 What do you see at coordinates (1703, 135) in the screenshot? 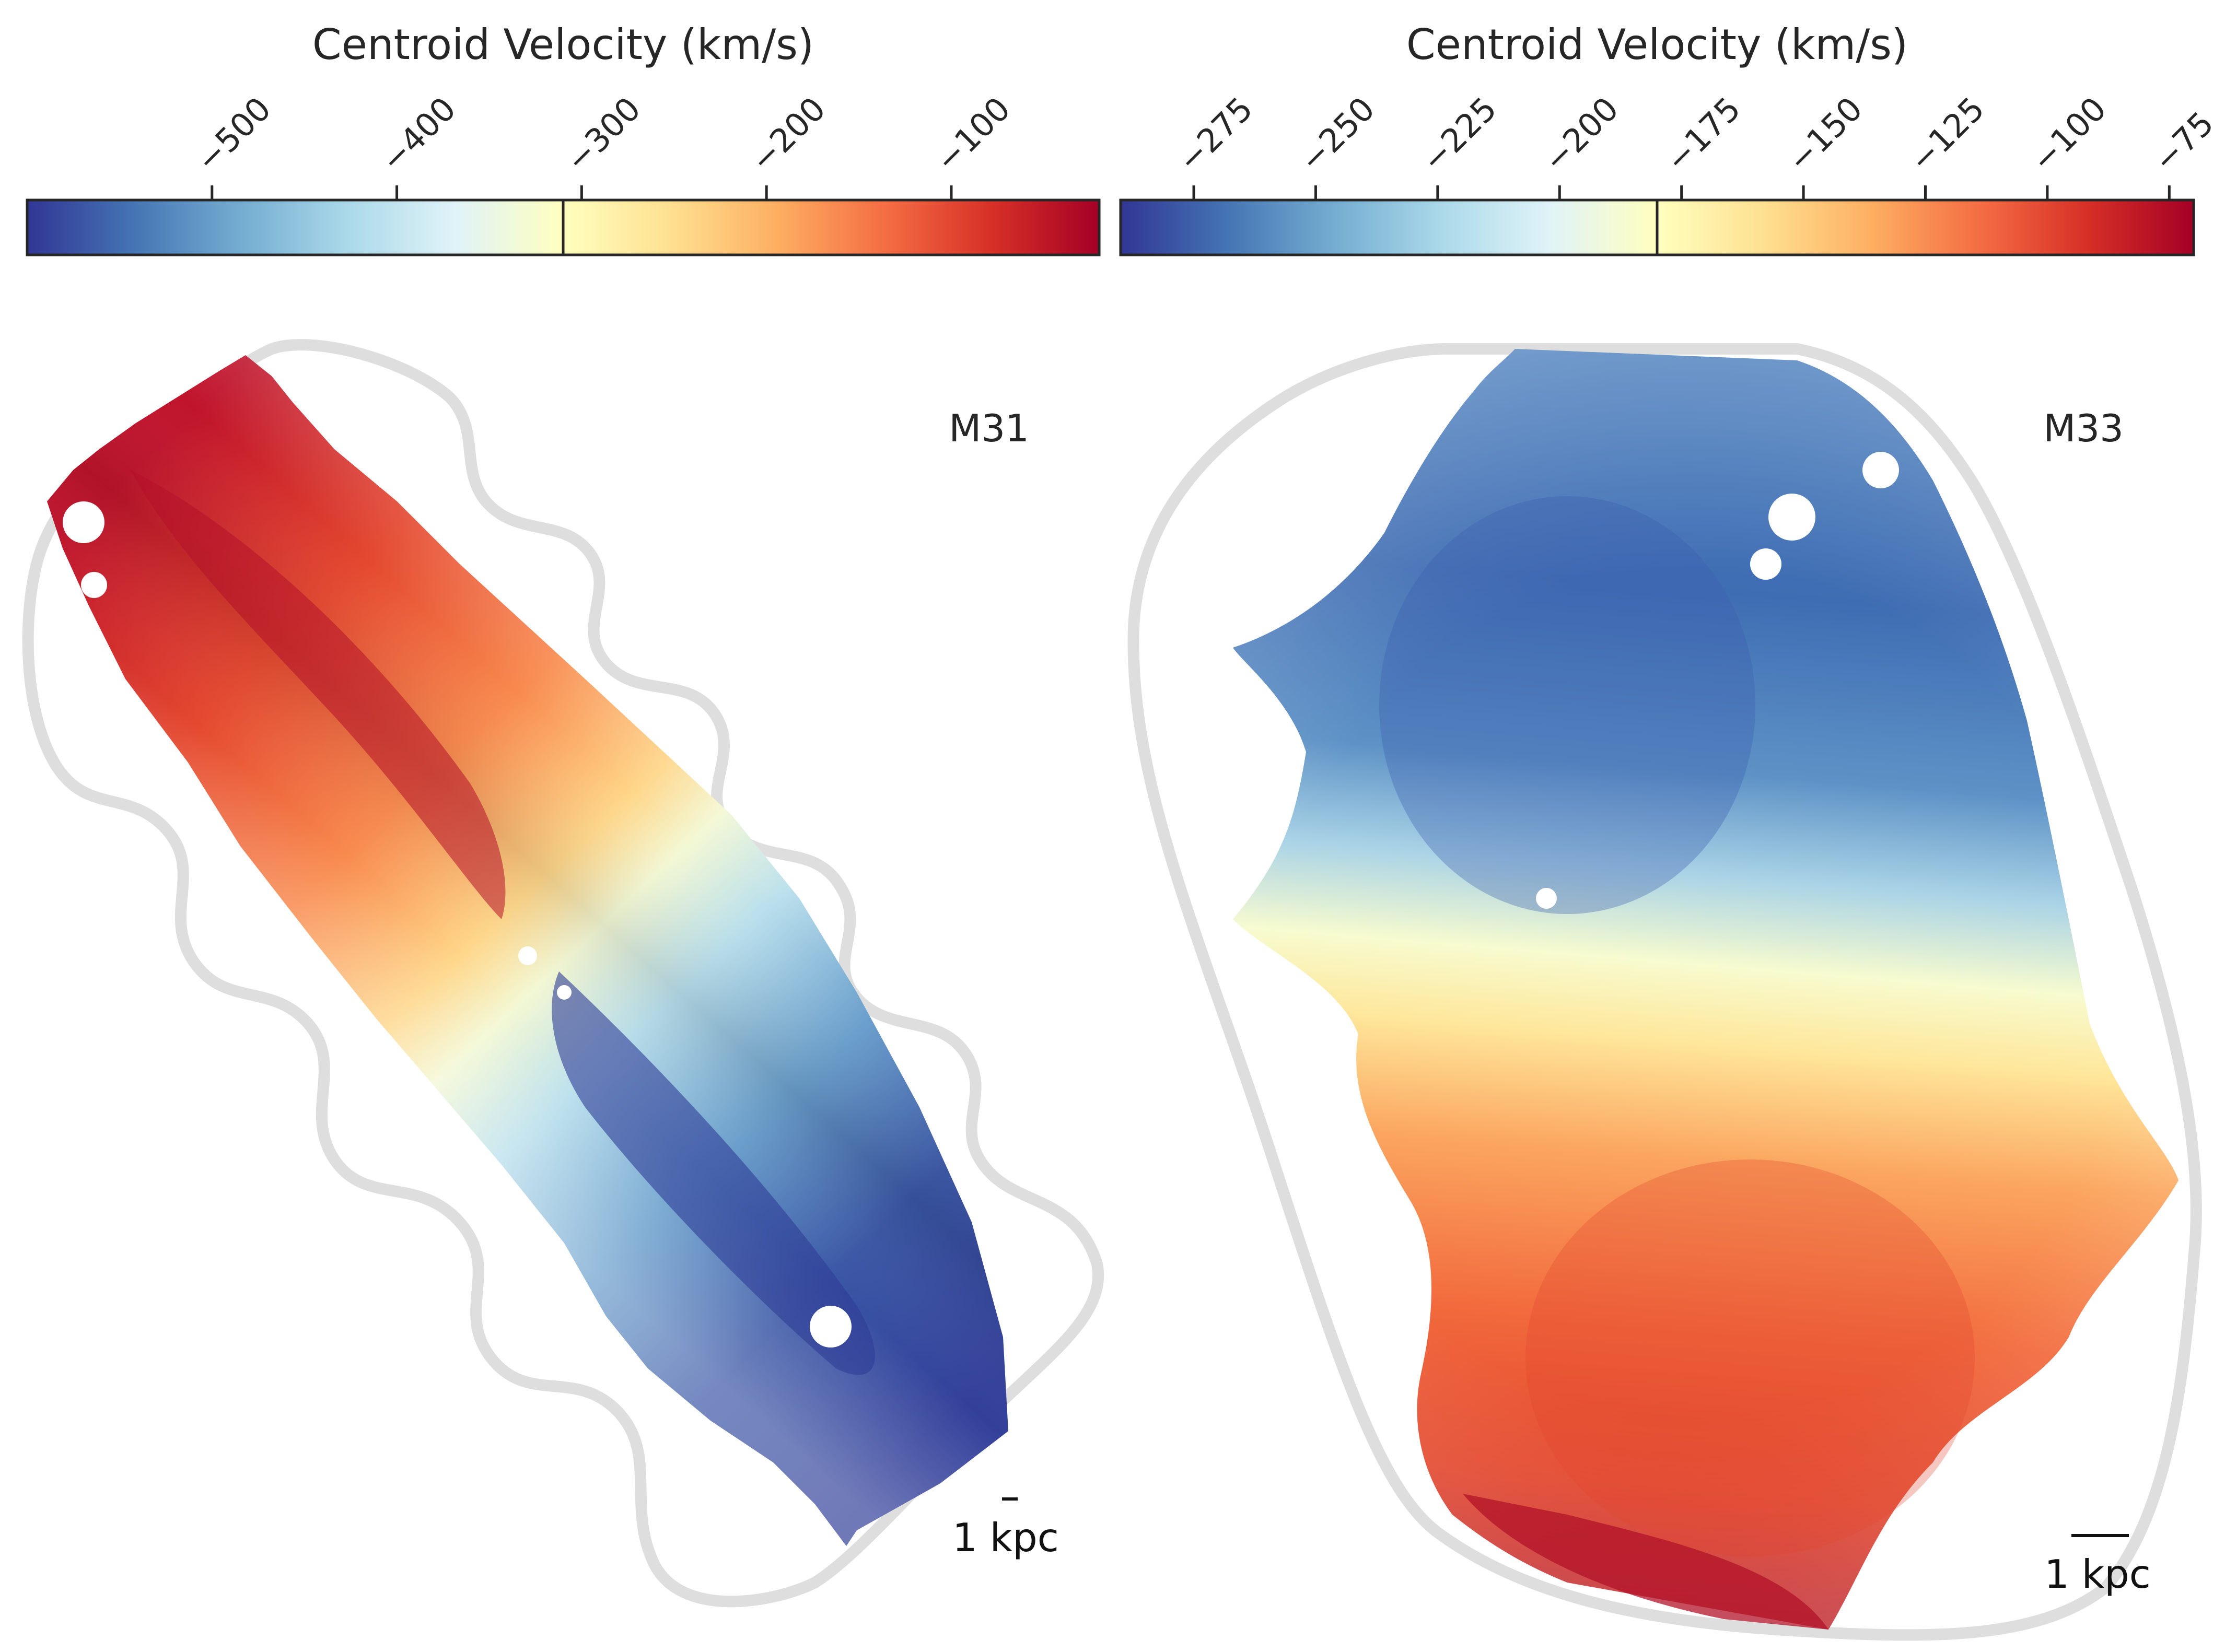
I see `colorbar-tick-label: −175` at bounding box center [1703, 135].